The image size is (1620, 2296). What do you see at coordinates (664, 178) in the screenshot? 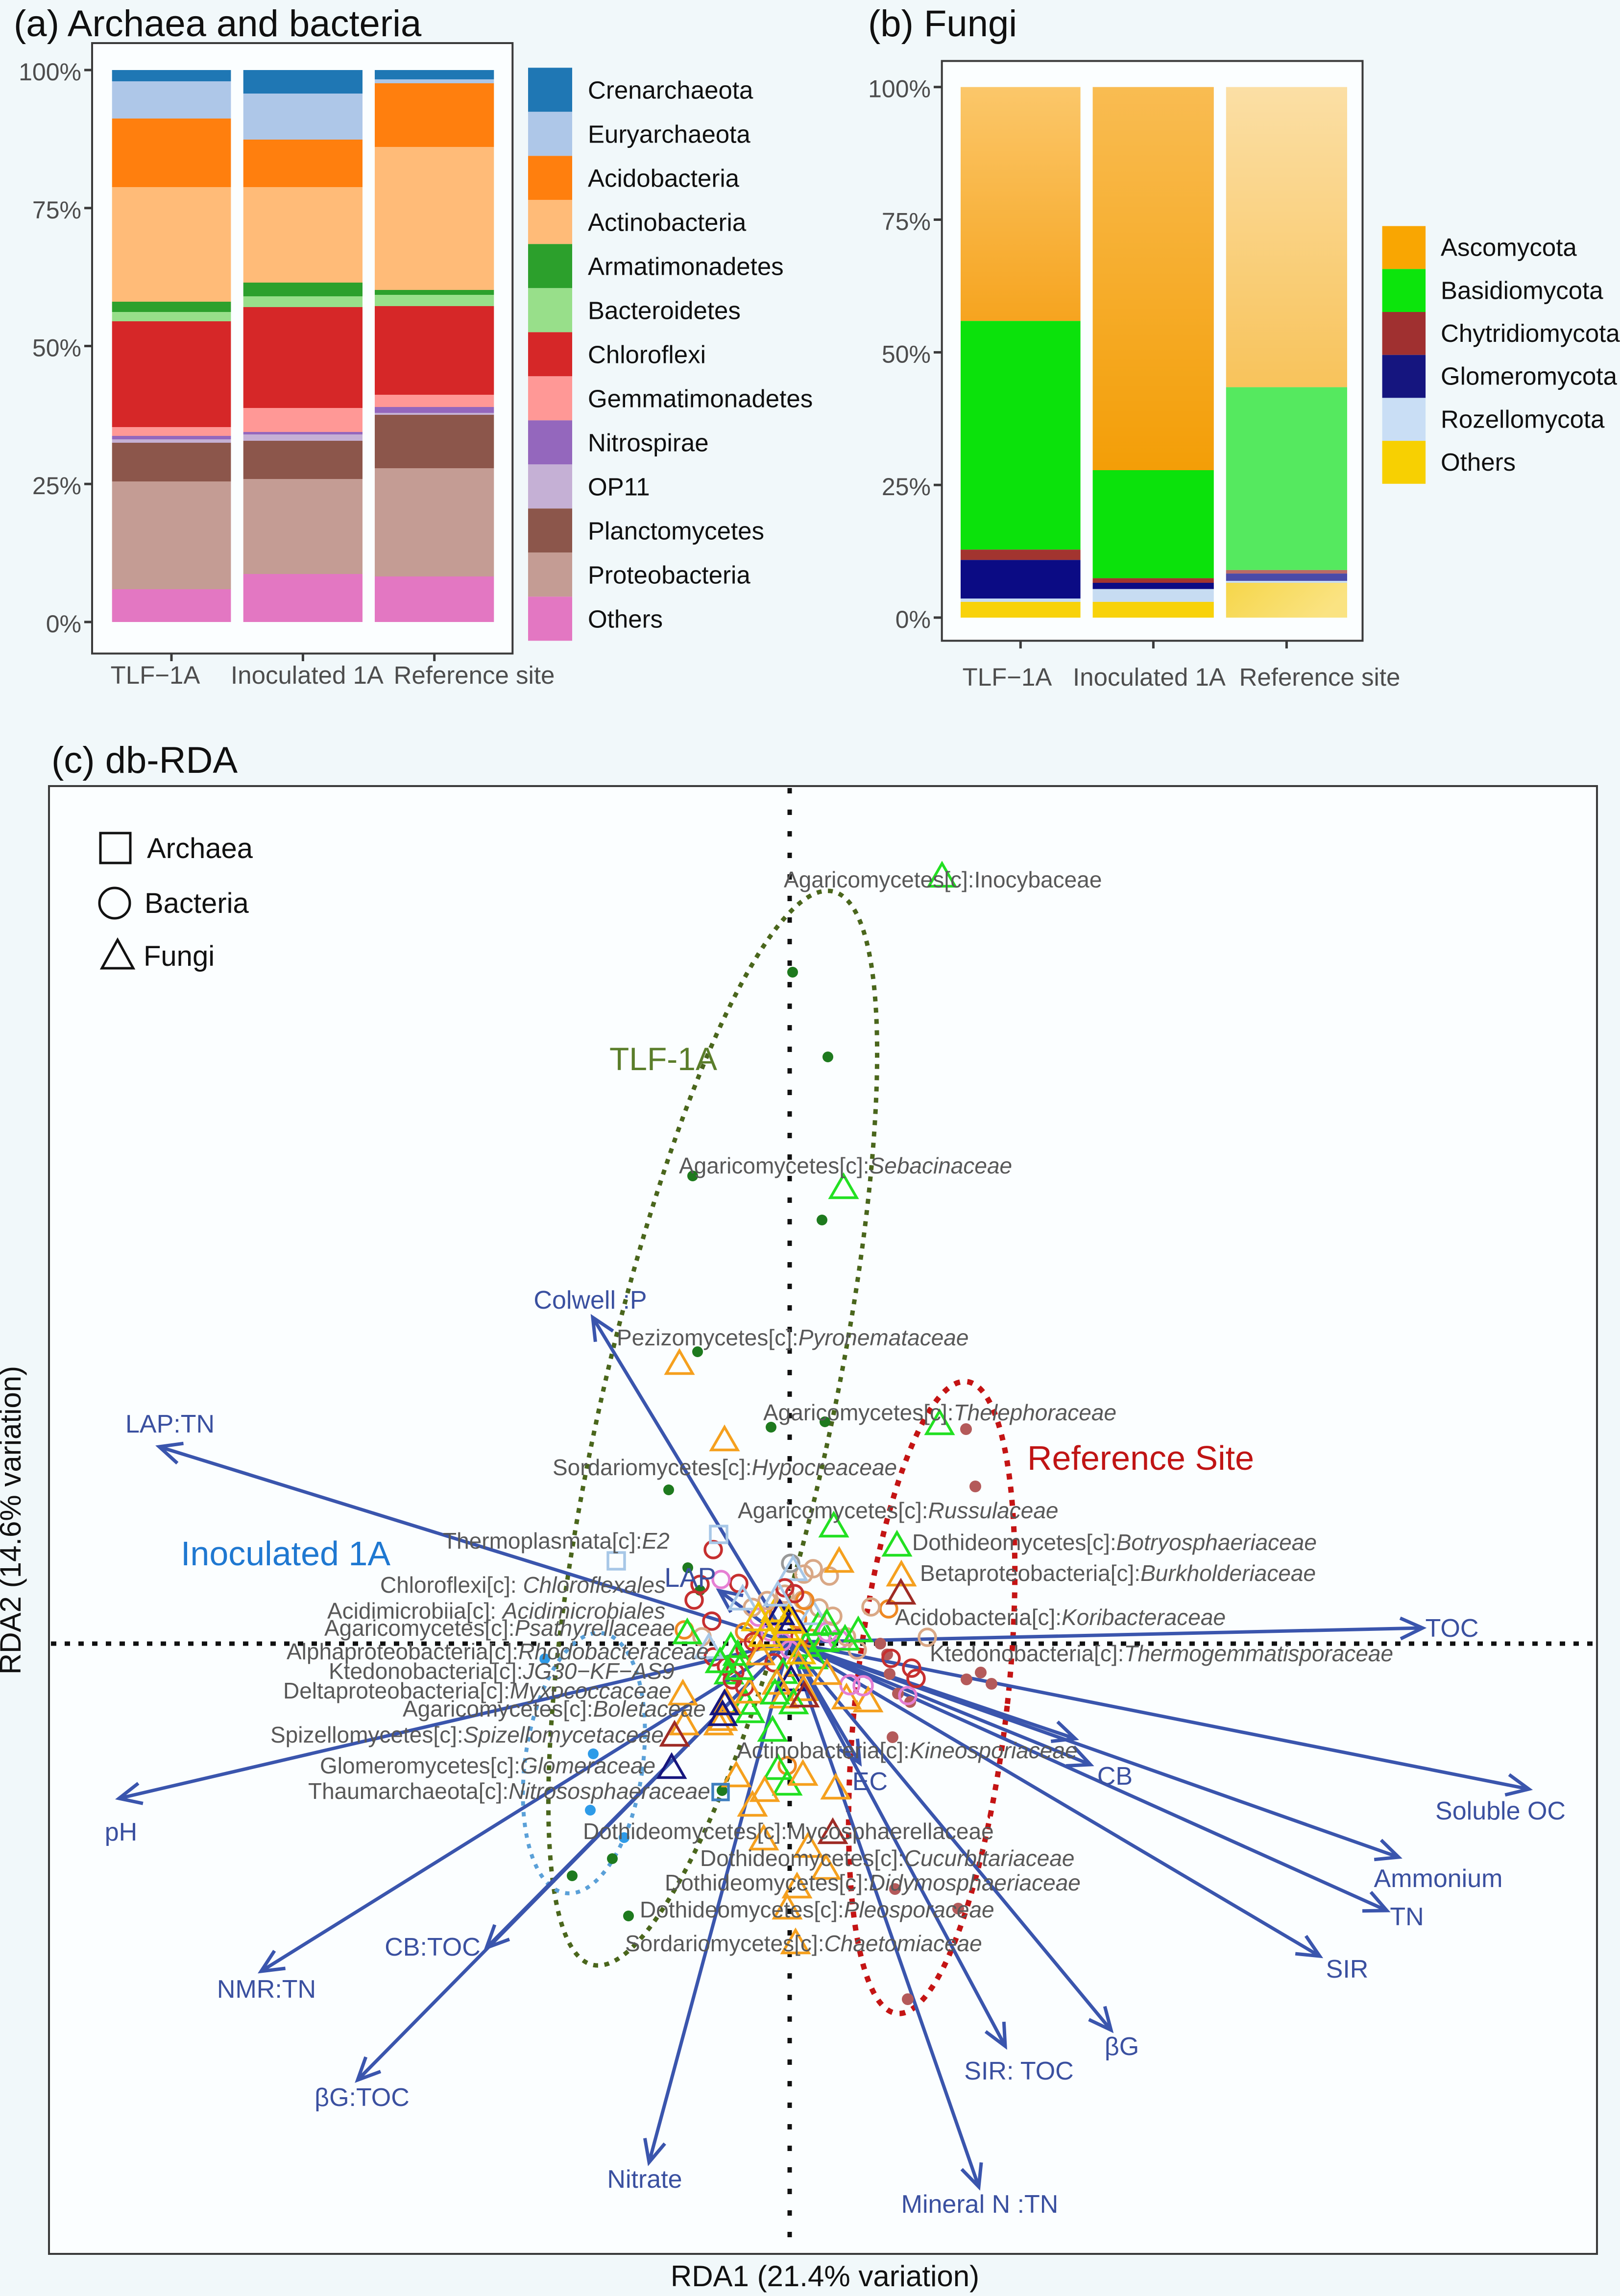
I see `svg-text: Acidobacteria` at bounding box center [664, 178].